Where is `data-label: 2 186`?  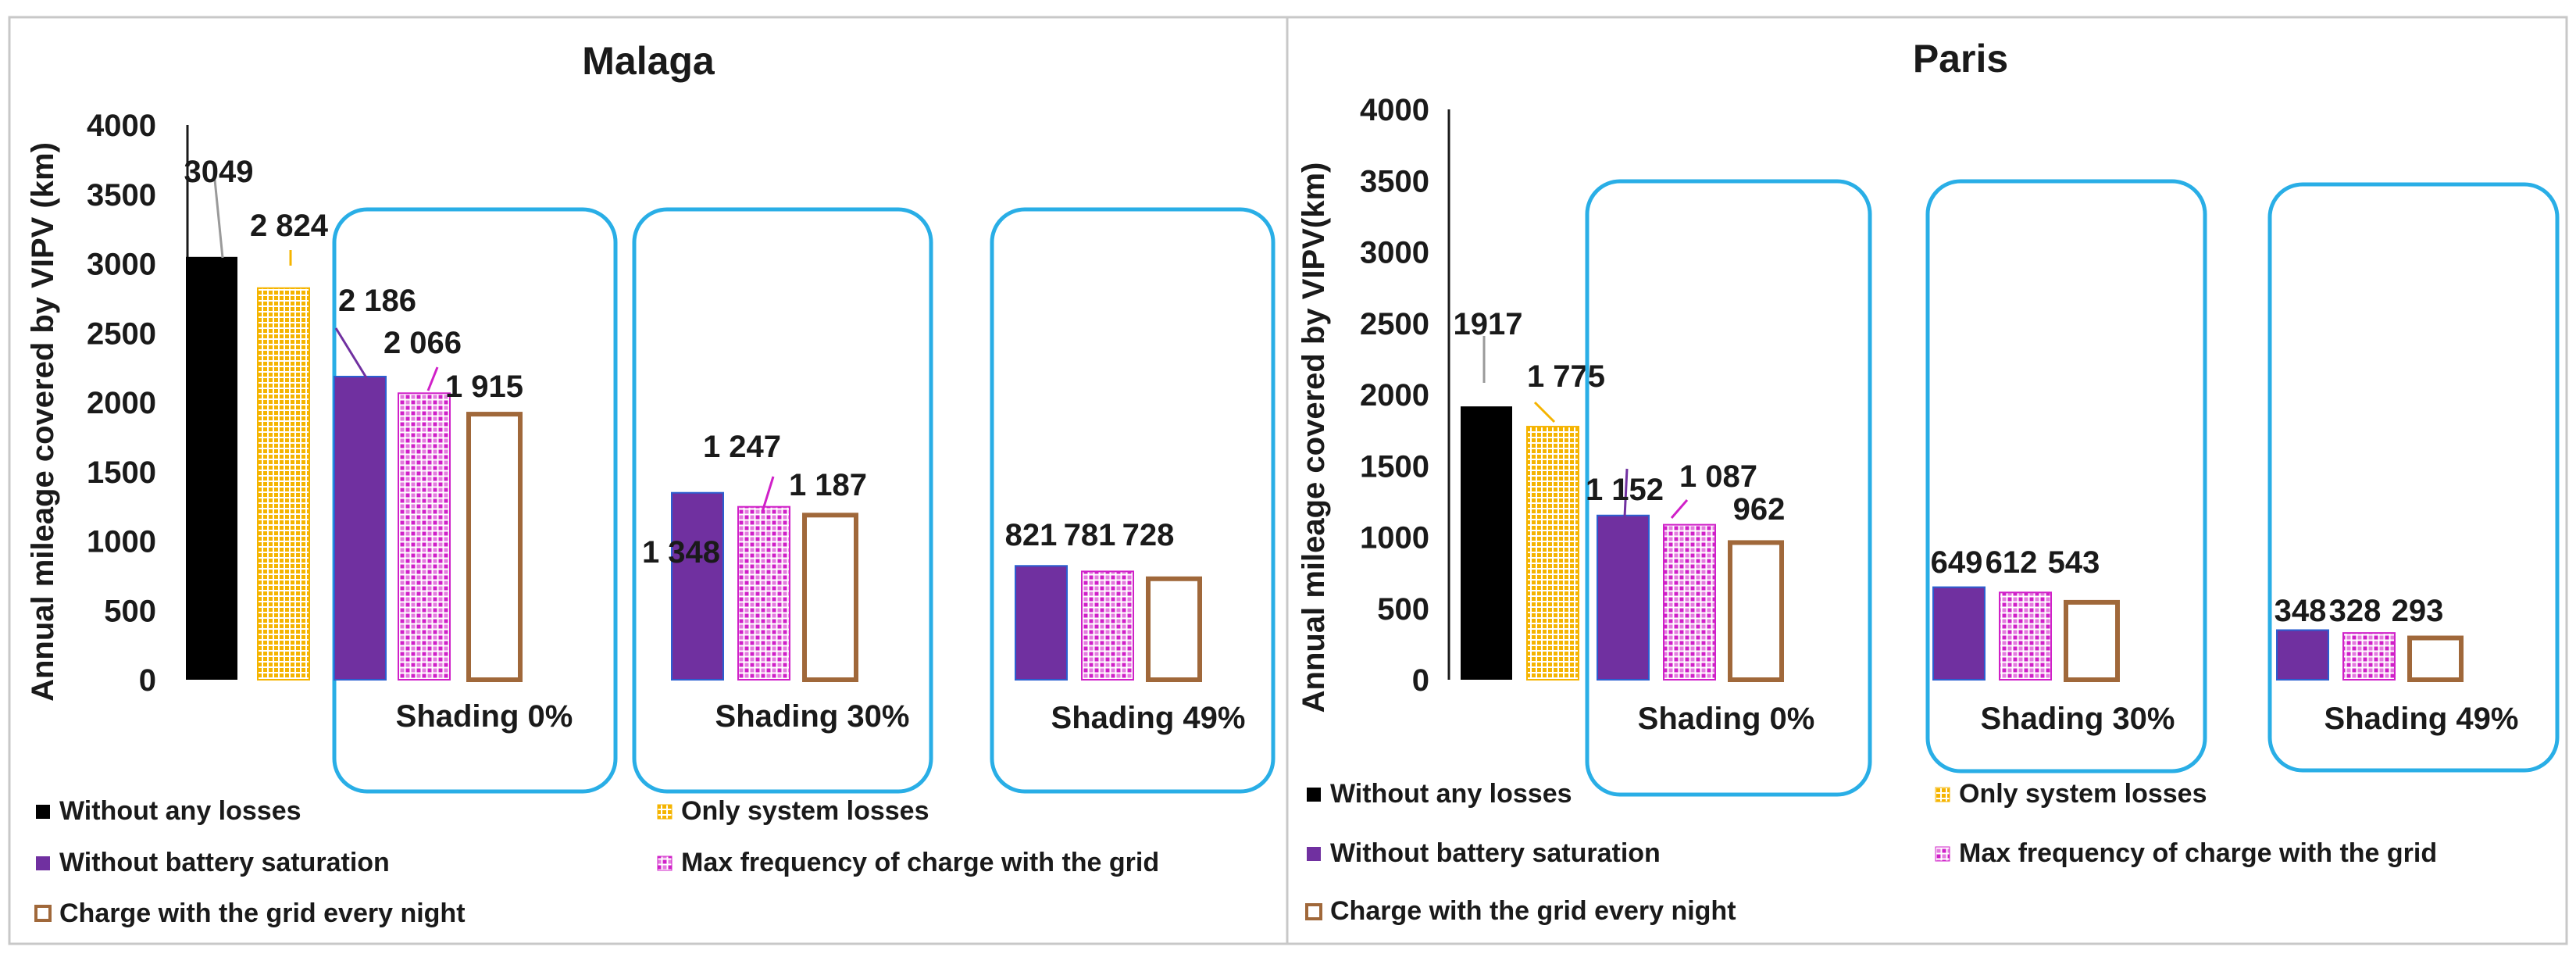
data-label: 2 186 is located at coordinates (377, 301).